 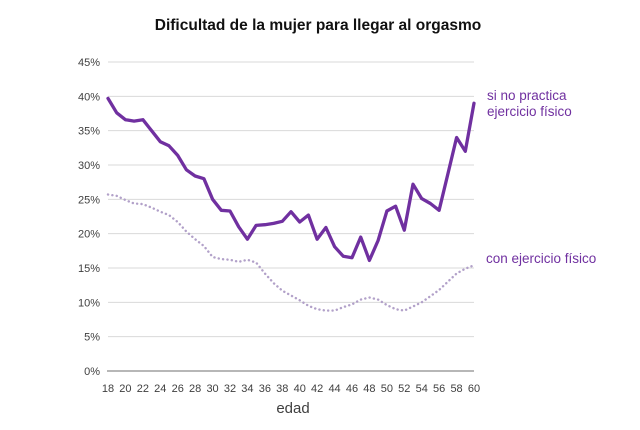 I want to click on x-tick-label: 26, so click(x=178, y=389).